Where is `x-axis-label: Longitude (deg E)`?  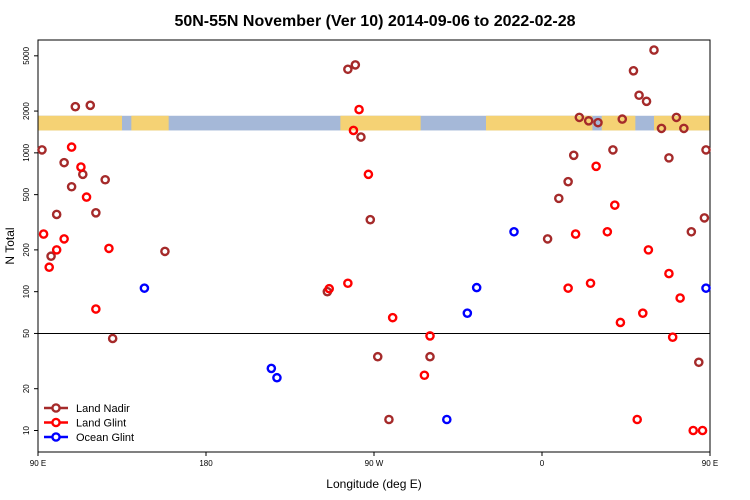
x-axis-label: Longitude (deg E) is located at coordinates (373, 484).